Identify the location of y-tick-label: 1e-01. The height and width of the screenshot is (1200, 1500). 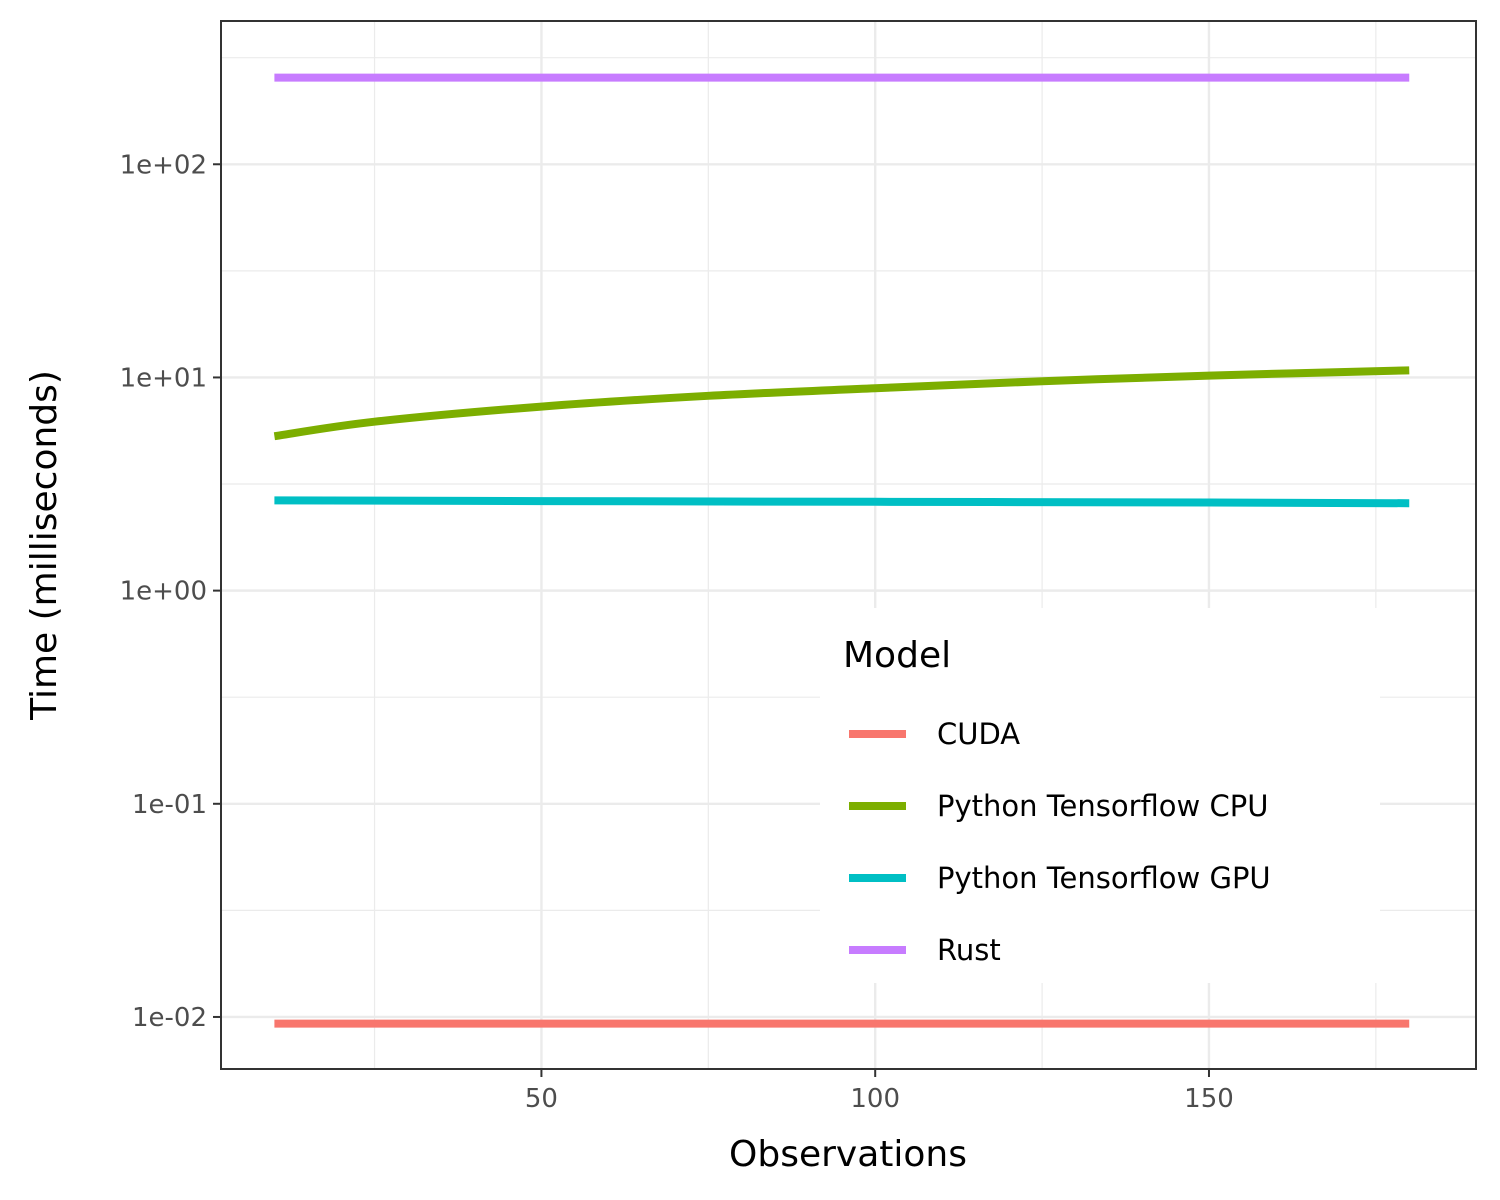
(169, 805).